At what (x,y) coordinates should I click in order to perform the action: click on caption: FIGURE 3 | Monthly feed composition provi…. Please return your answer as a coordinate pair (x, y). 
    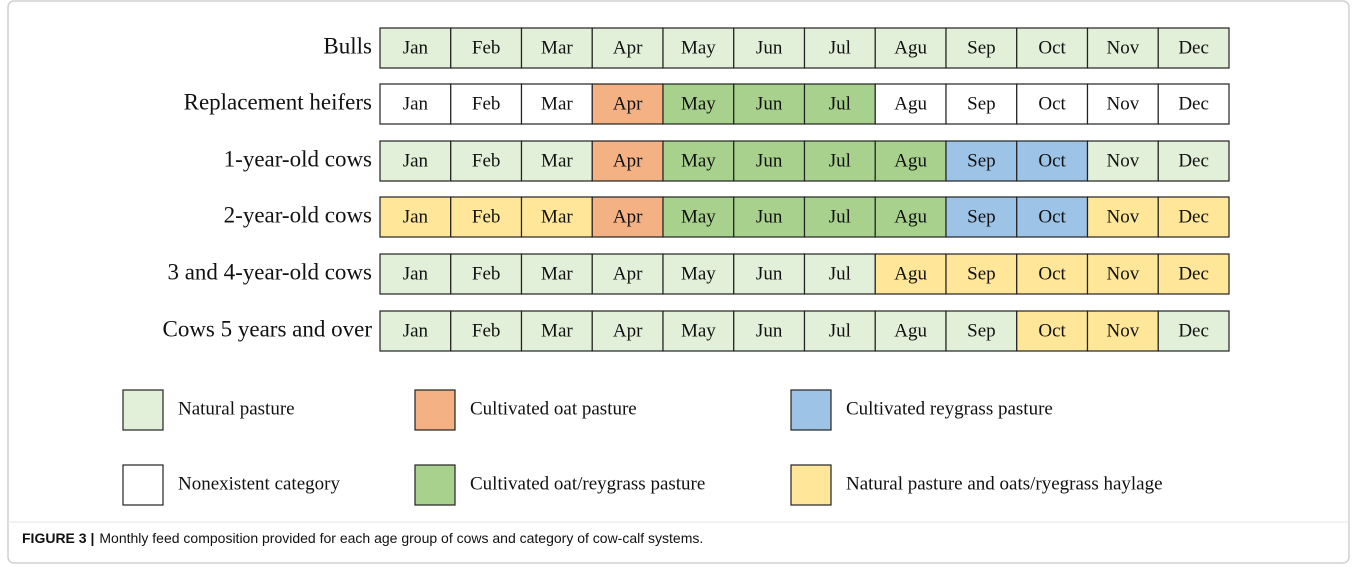
    Looking at the image, I should click on (362, 538).